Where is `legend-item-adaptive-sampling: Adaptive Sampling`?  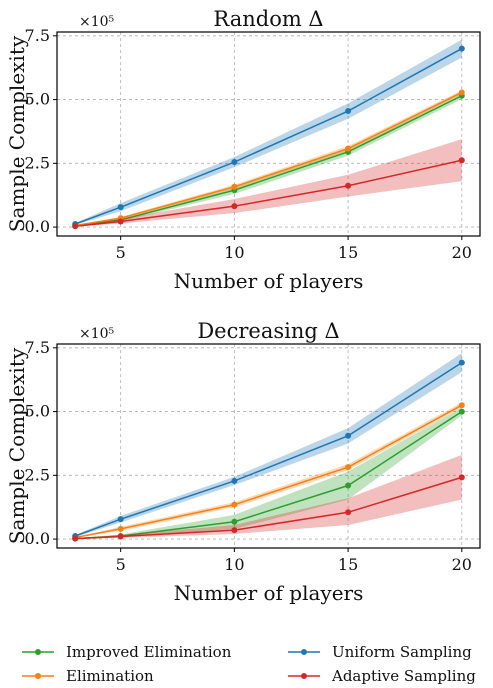
legend-item-adaptive-sampling: Adaptive Sampling is located at coordinates (381, 676).